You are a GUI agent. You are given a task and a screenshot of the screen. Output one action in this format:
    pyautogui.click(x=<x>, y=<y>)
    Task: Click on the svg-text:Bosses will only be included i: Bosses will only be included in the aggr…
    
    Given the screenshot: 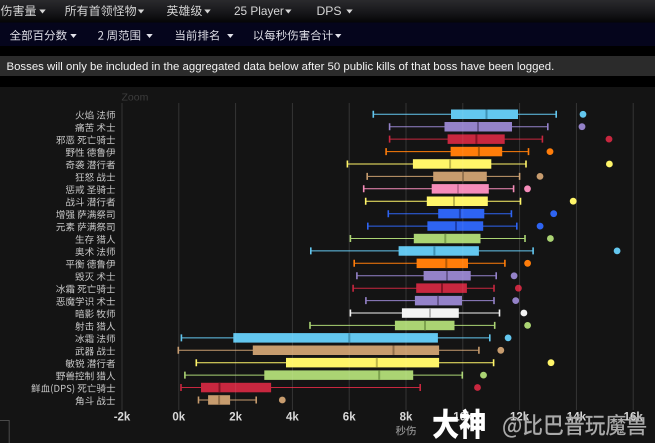 What is the action you would take?
    pyautogui.click(x=281, y=67)
    